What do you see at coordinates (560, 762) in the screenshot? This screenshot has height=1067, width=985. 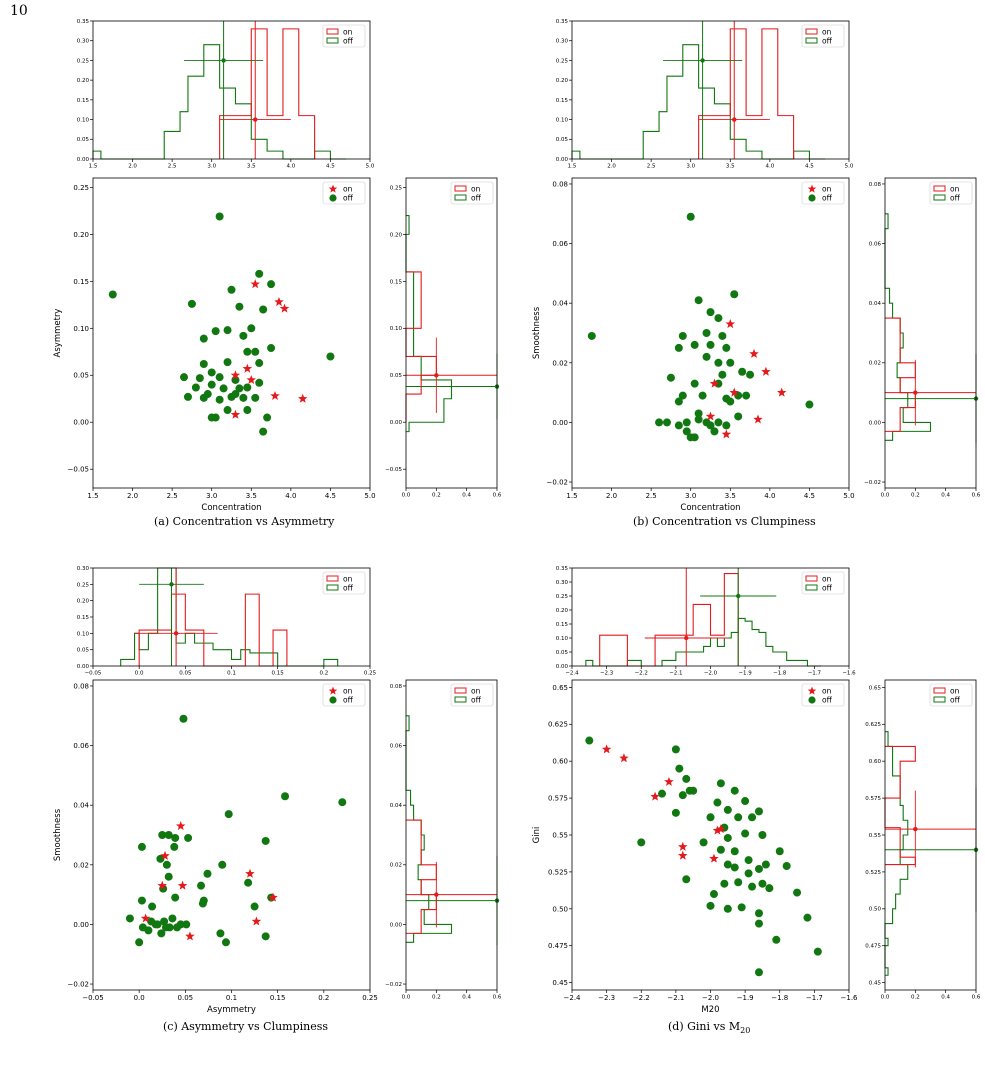 I see `y-tick-label: 0.60` at bounding box center [560, 762].